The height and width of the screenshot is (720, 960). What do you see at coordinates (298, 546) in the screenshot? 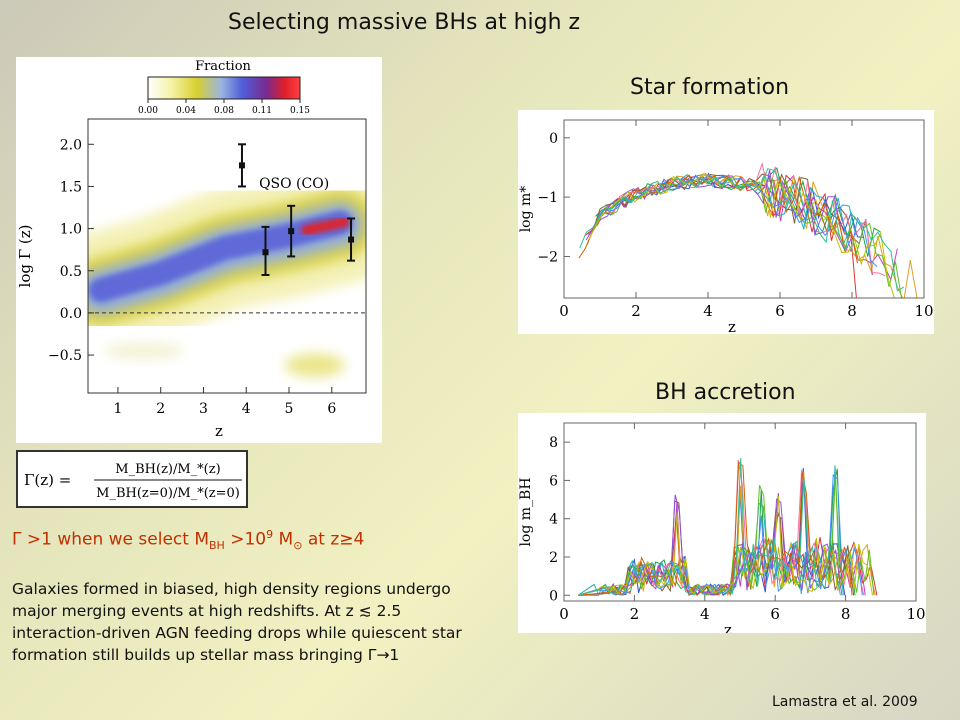
I see `sun-symbol: ⊙` at bounding box center [298, 546].